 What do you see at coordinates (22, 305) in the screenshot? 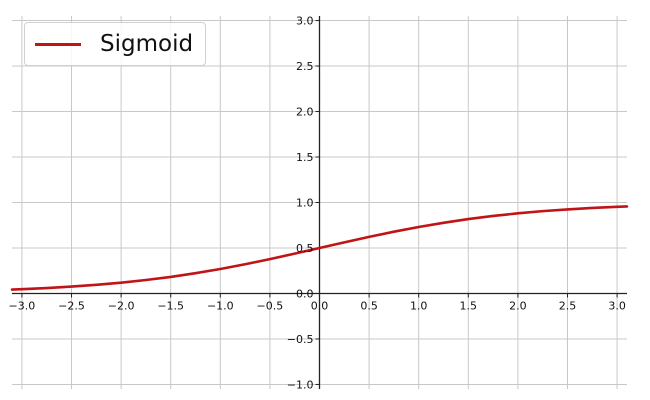
I see `x-tick-label: −3.0` at bounding box center [22, 305].